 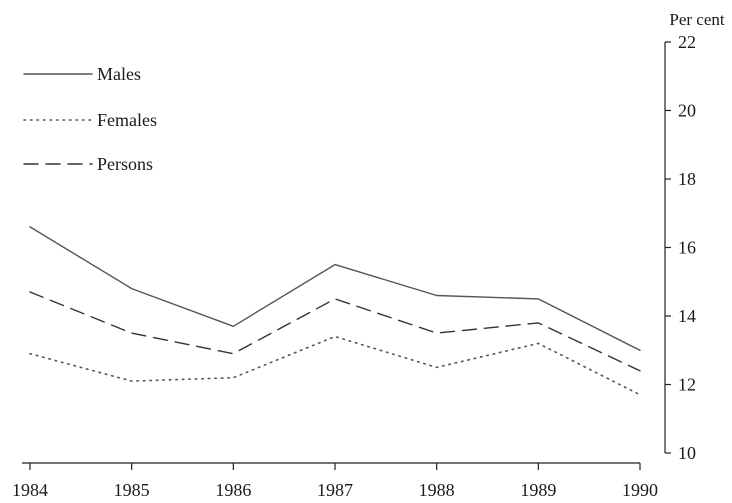 What do you see at coordinates (437, 490) in the screenshot?
I see `x-tick-label: 1988` at bounding box center [437, 490].